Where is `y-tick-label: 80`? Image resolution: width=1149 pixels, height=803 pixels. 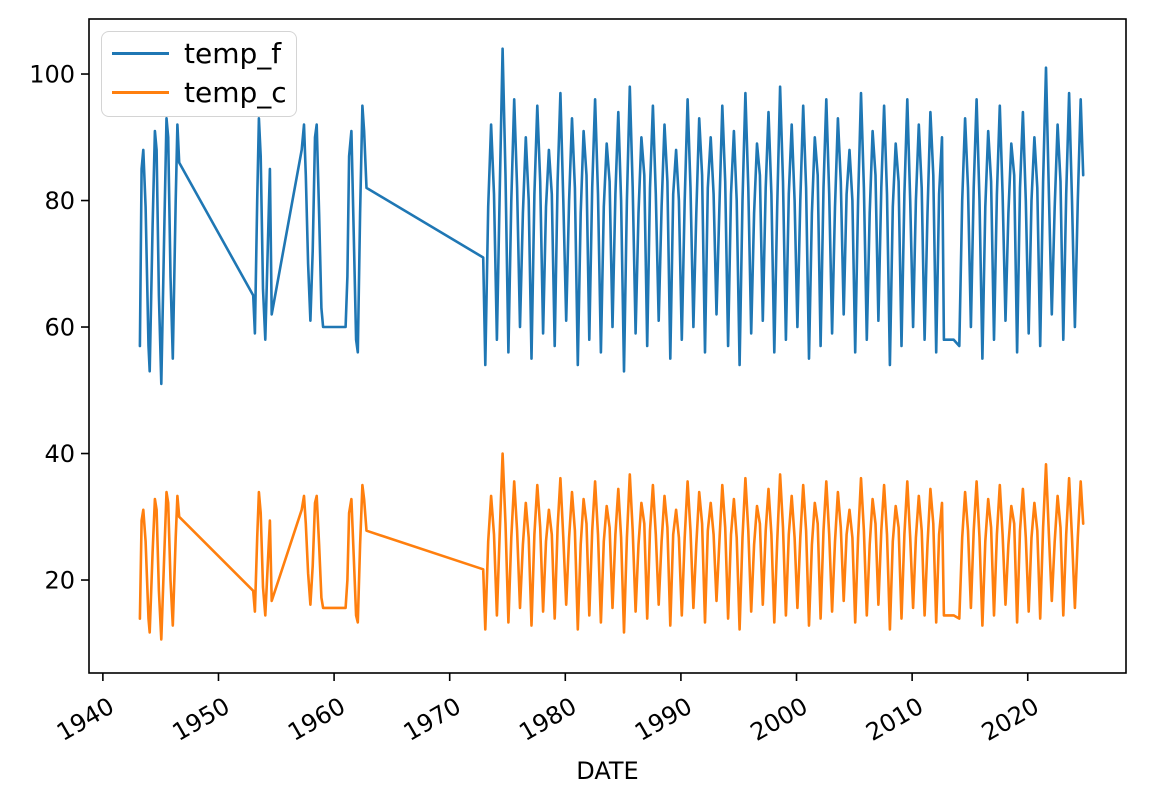 y-tick-label: 80 is located at coordinates (59, 201).